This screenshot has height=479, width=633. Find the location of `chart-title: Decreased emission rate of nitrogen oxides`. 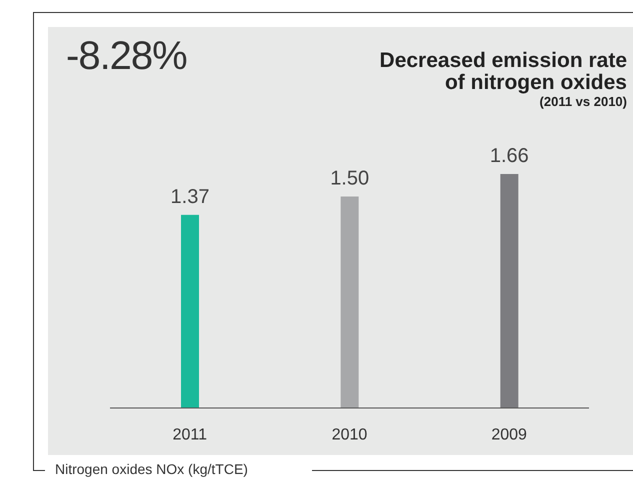

chart-title: Decreased emission rate of nitrogen oxides is located at coordinates (502, 71).